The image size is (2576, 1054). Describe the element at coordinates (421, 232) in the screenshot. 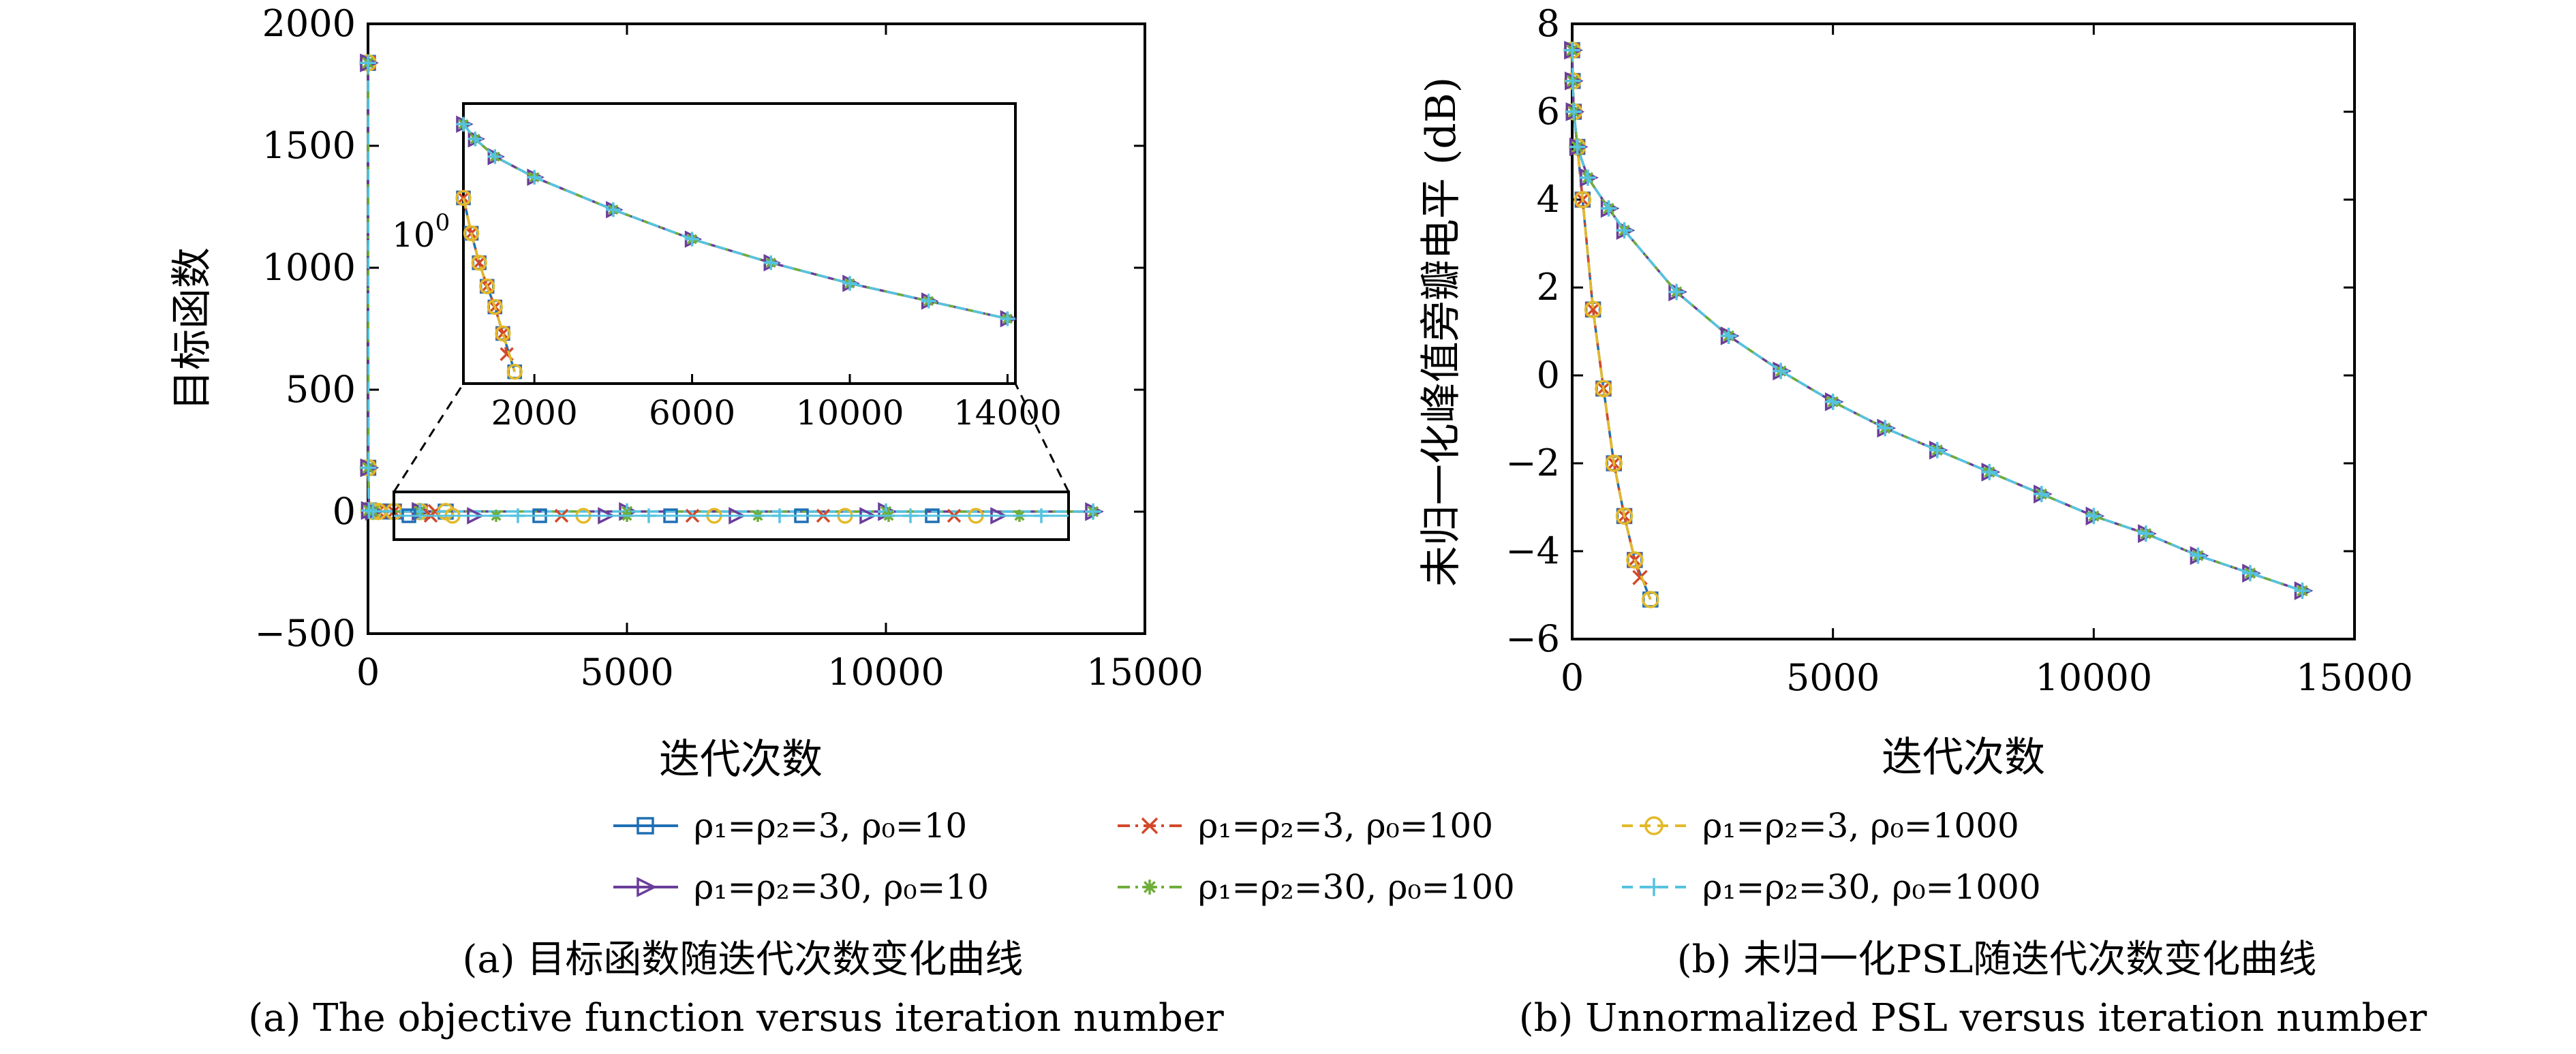

I see `inset-y-tick-label: 100` at that location.